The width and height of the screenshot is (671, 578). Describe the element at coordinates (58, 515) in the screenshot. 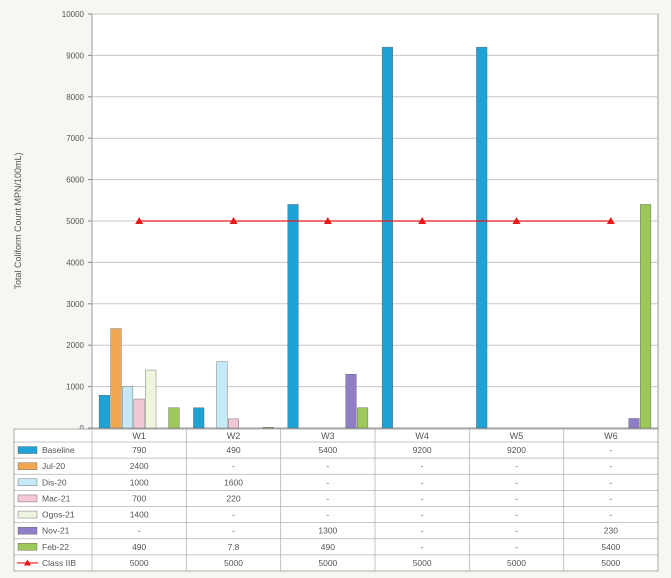

I see `legend-entry: Ogos-21` at that location.